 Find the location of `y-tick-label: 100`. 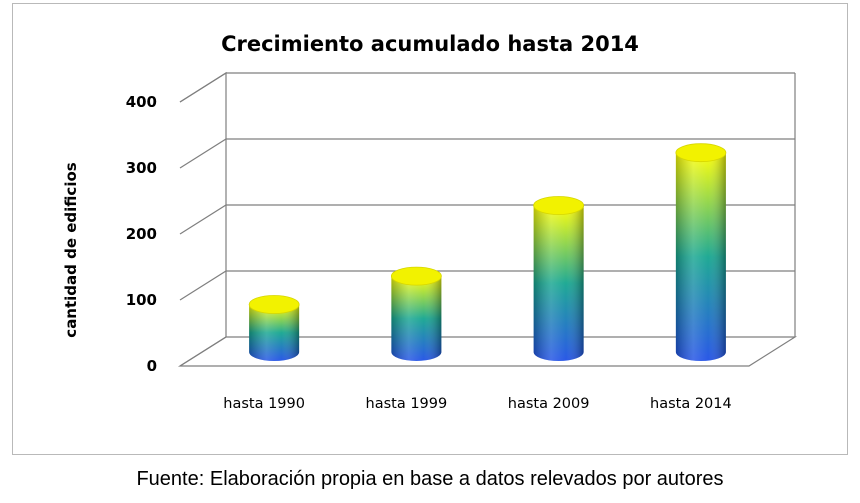

y-tick-label: 100 is located at coordinates (141, 300).